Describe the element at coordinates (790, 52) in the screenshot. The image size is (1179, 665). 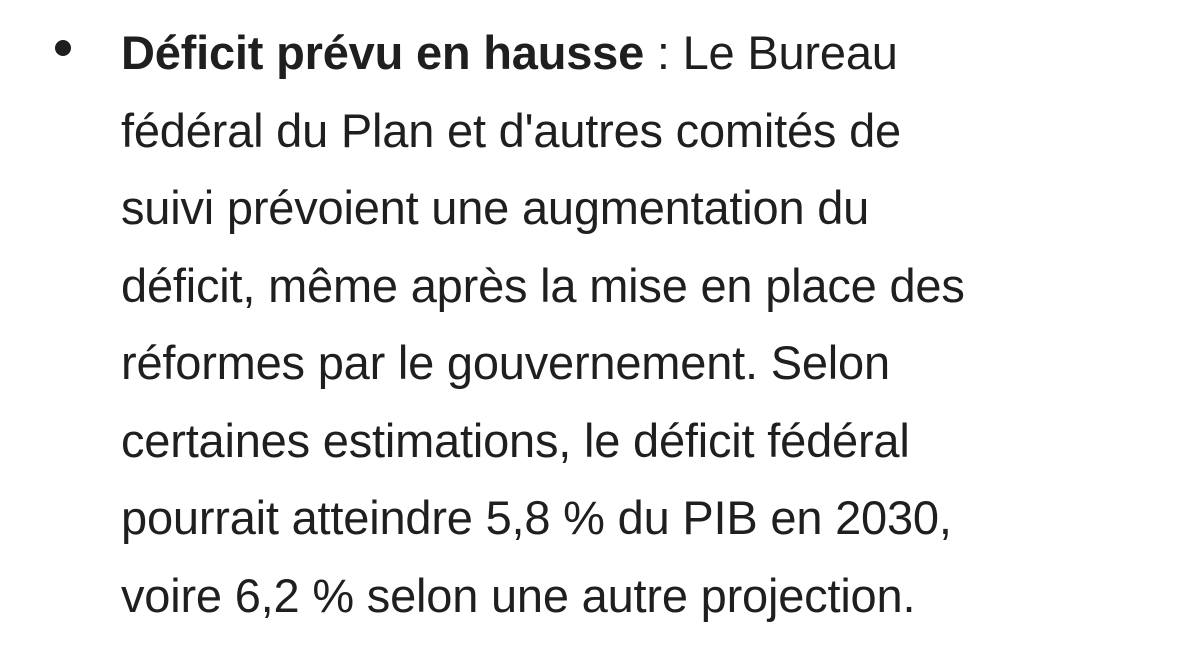
I see `bullet-line-text: Le Bureau` at that location.